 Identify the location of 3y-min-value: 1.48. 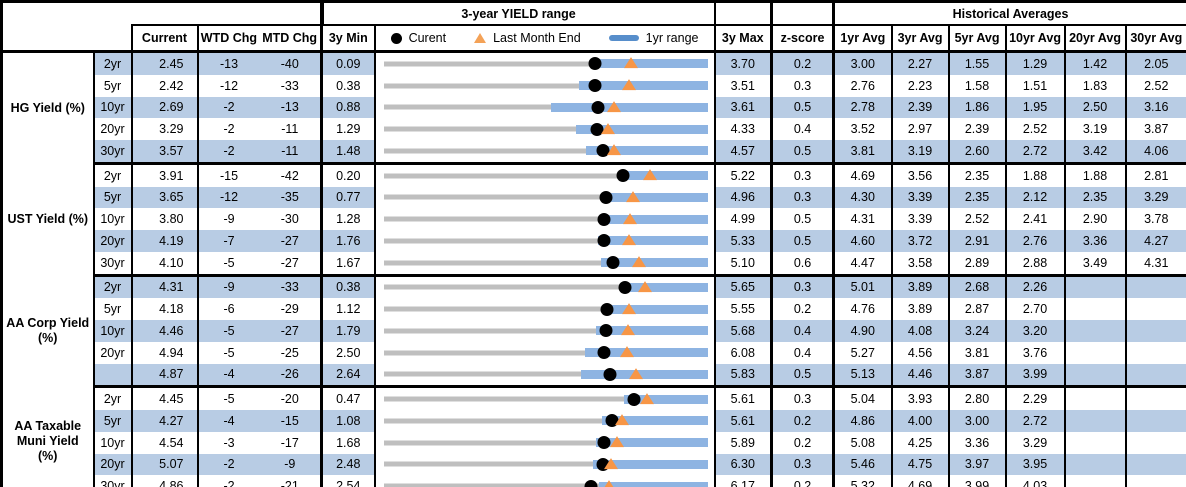
(347, 152).